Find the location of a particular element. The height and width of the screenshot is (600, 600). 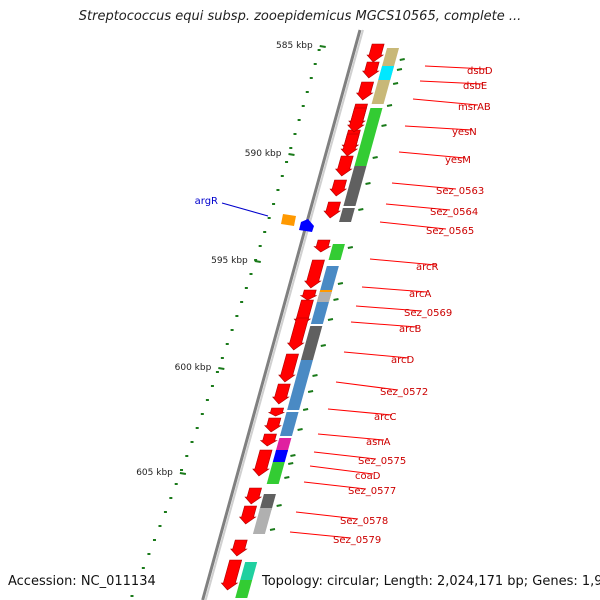

gene-label: msrAB is located at coordinates (474, 107).